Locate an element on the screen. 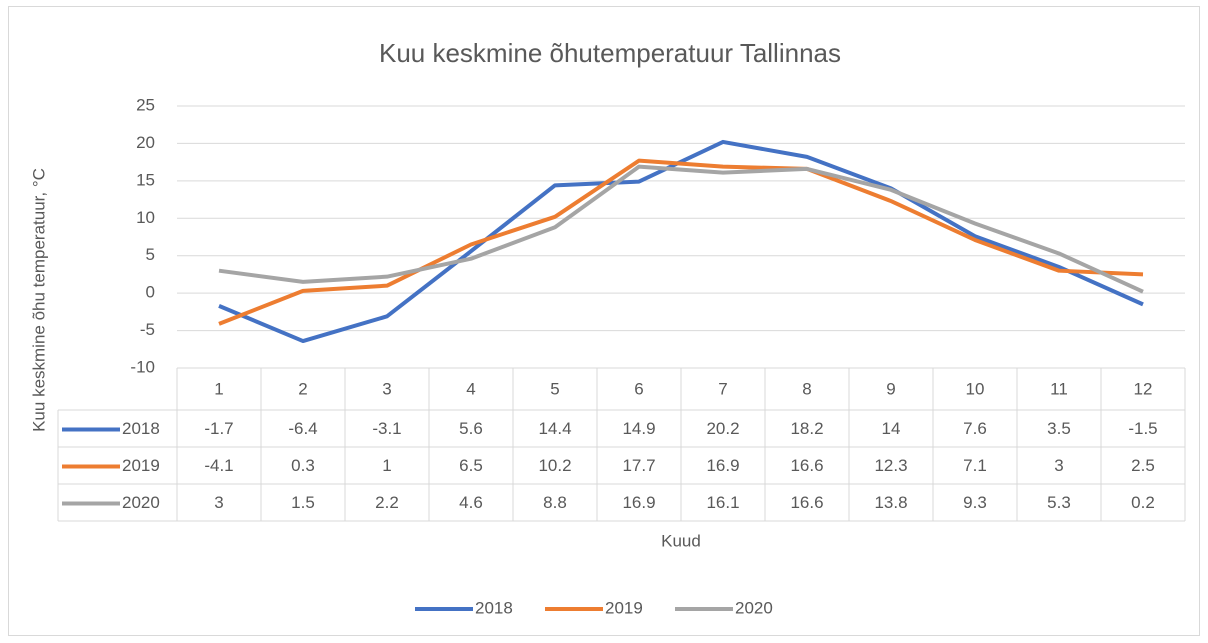 The image size is (1208, 643). x-tick-label: 12 is located at coordinates (1143, 388).